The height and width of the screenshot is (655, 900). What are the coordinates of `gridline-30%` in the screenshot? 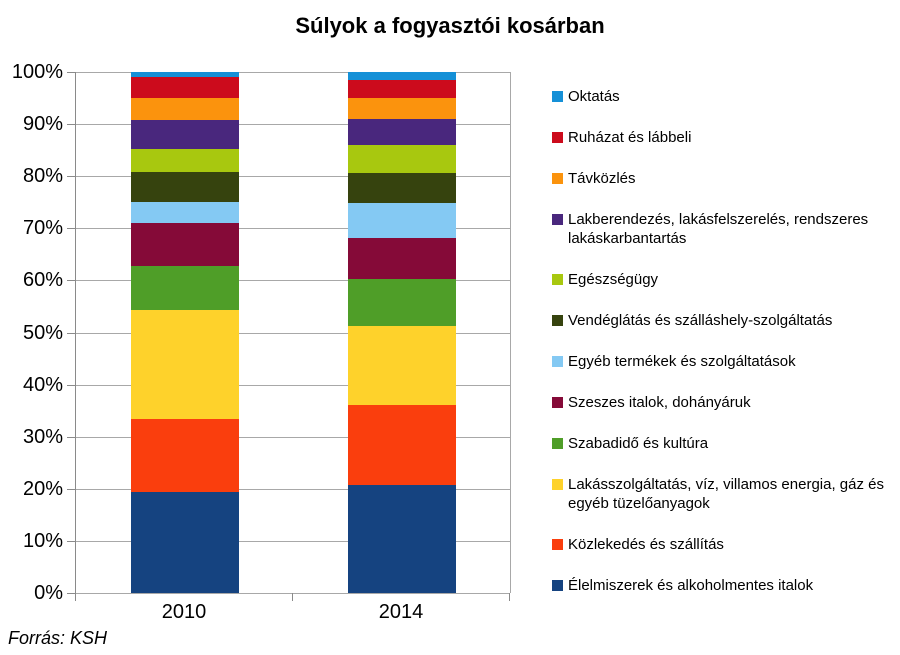 It's located at (293, 437).